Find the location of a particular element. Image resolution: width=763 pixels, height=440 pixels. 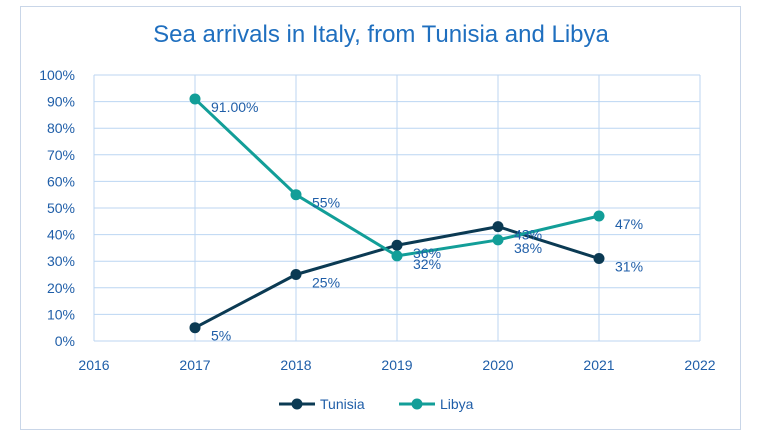

y-tick-label: 30% is located at coordinates (61, 261).